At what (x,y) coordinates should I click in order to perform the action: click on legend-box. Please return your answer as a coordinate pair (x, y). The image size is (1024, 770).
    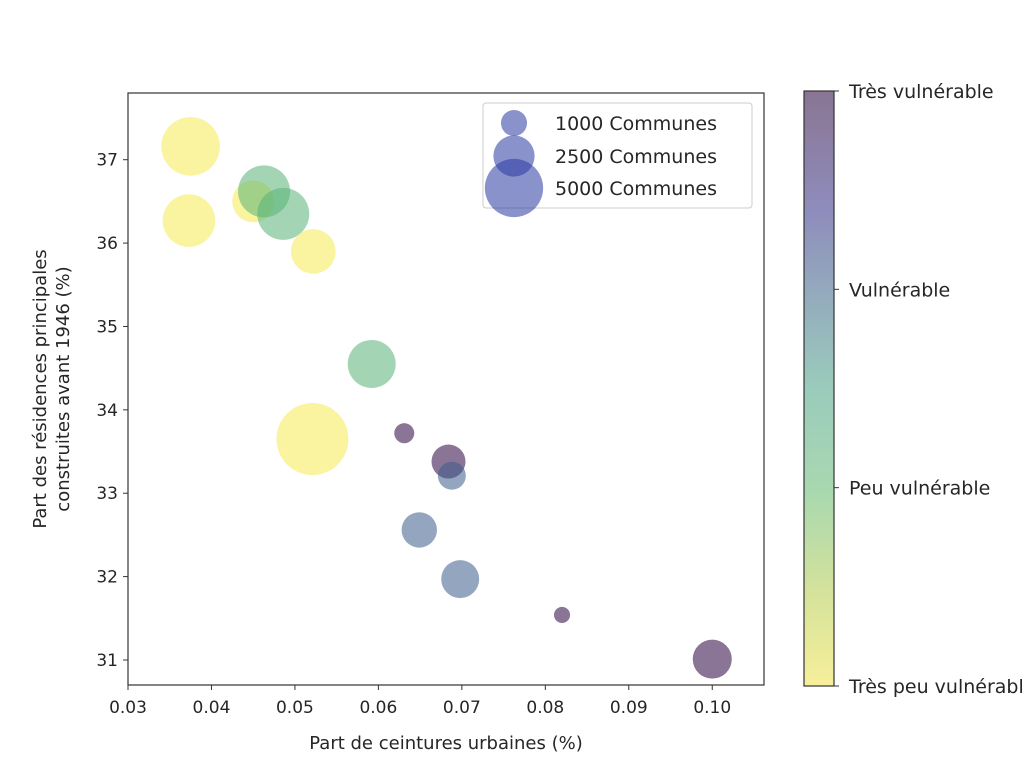
    Looking at the image, I should click on (617, 155).